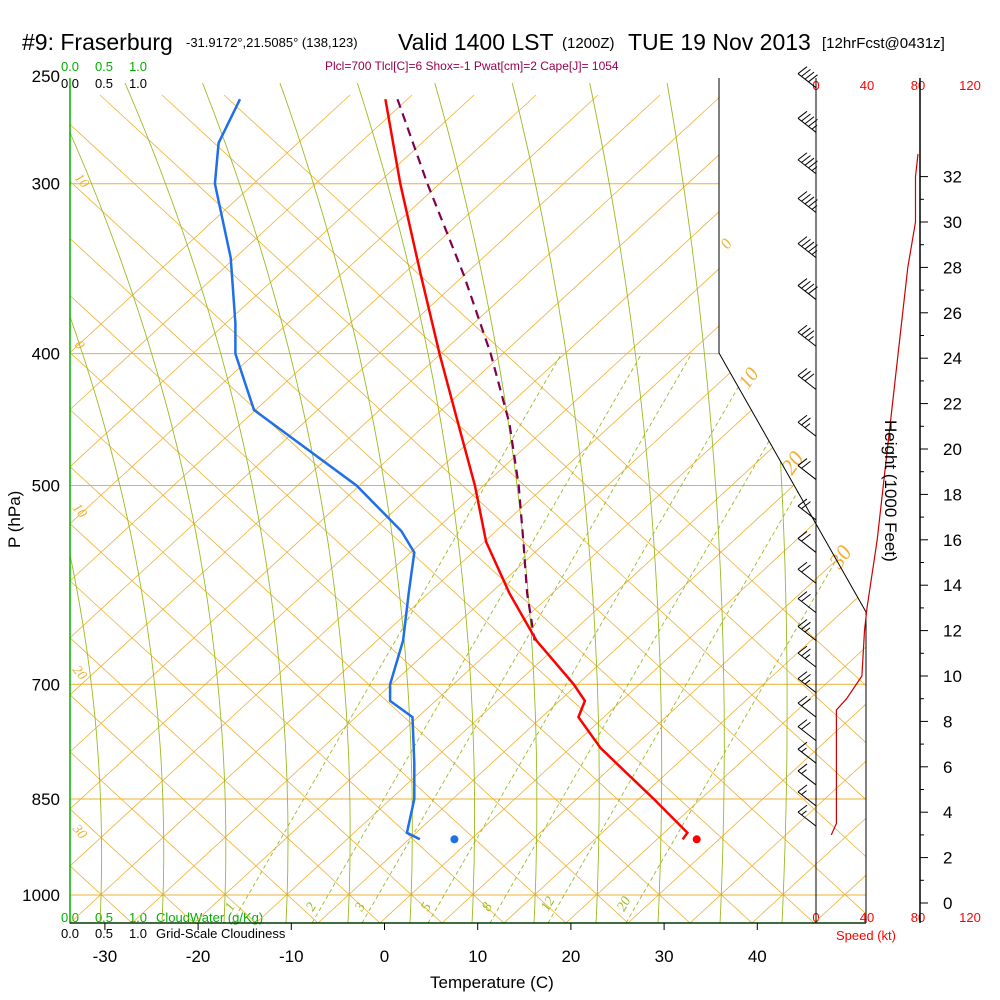 Image resolution: width=1000 pixels, height=1000 pixels. What do you see at coordinates (272, 42) in the screenshot?
I see `station-coords: -31.9172°,21.5085° (138,123)` at bounding box center [272, 42].